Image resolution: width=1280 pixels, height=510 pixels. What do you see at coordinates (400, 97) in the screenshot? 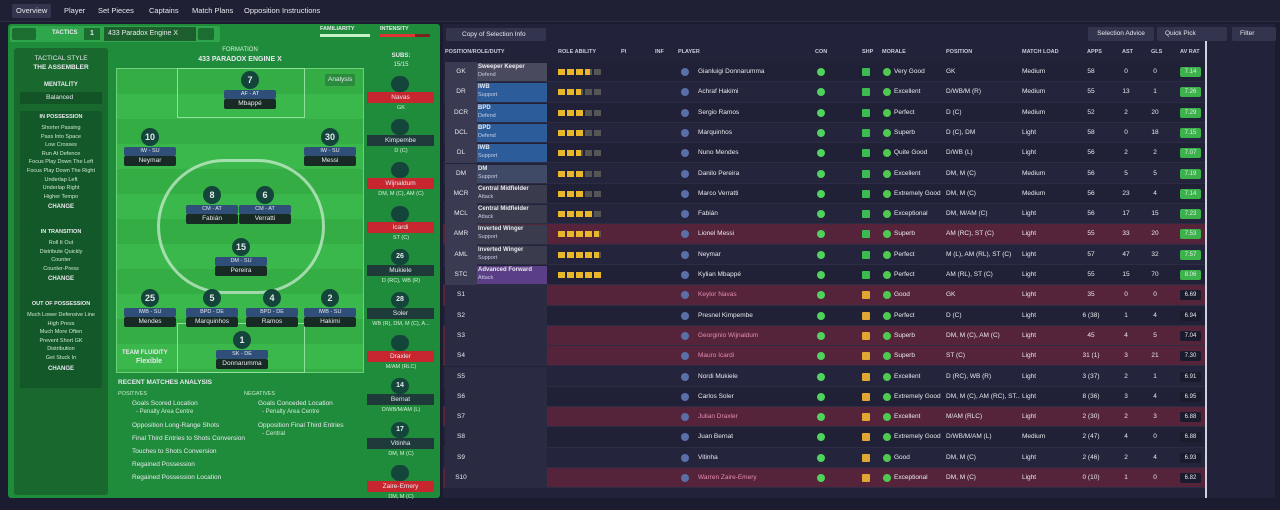
I see `sub-name: Navas` at bounding box center [400, 97].